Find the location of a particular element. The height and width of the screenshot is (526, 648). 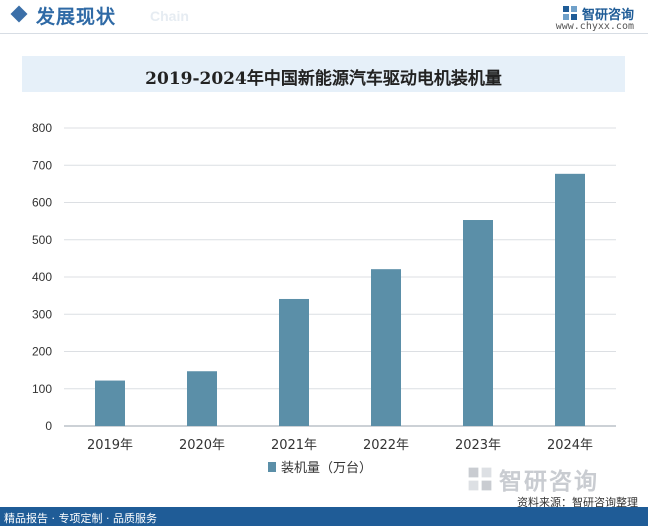

x-tick-labels: 2019年 2020年 2021年 2022年 2023年 2024年 is located at coordinates (340, 445).